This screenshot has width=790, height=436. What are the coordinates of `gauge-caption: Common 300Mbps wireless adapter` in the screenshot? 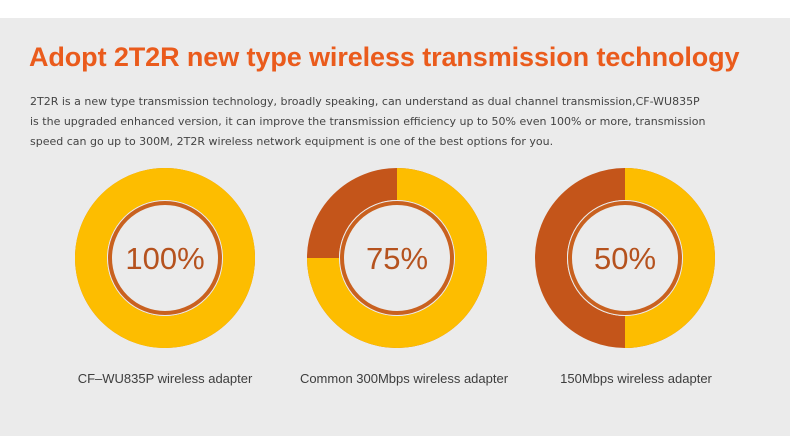 It's located at (404, 378).